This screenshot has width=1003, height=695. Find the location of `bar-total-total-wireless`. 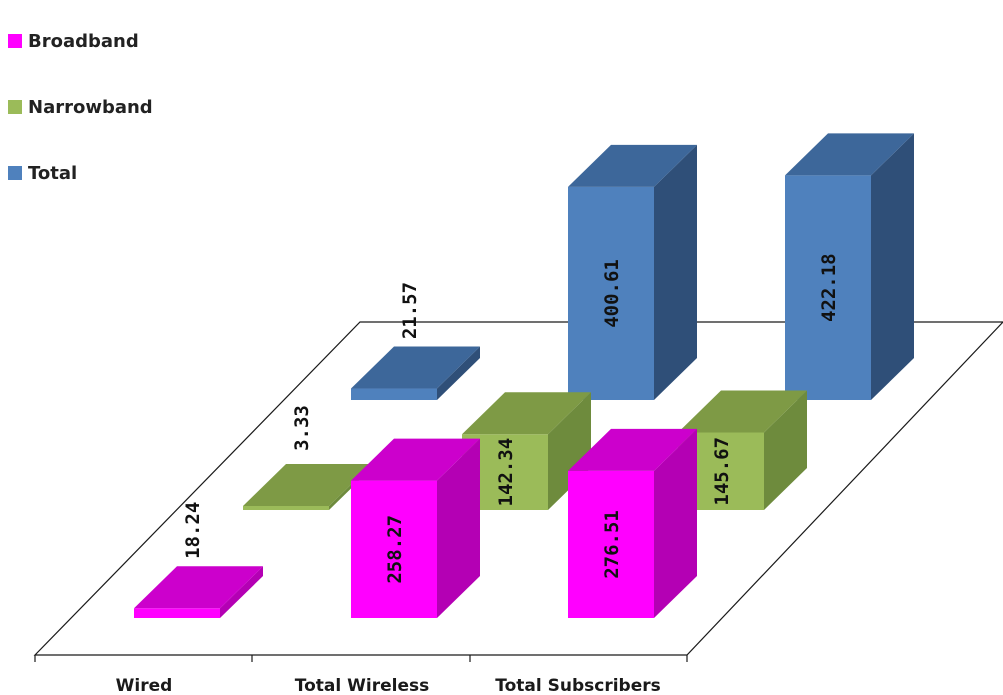

bar-total-total-wireless is located at coordinates (611, 293).